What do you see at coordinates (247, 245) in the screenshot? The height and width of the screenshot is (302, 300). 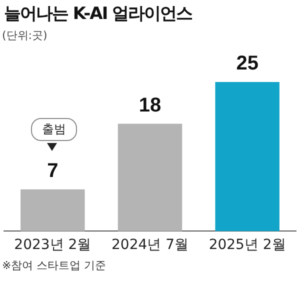 I see `x-tick-label: 2025년 2월` at bounding box center [247, 245].